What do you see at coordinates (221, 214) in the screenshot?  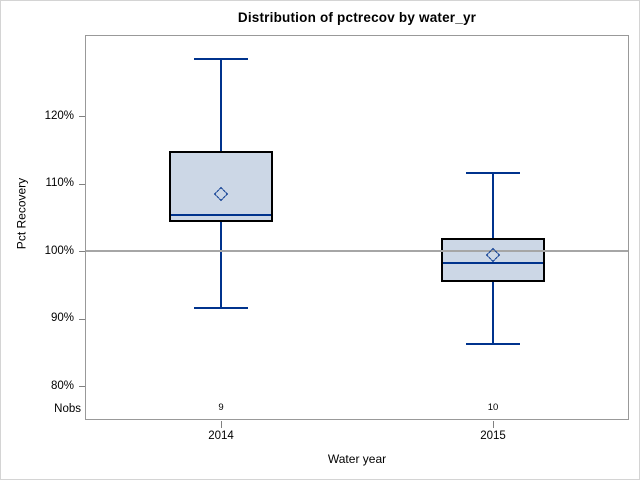 I see `median-line-2014` at bounding box center [221, 214].